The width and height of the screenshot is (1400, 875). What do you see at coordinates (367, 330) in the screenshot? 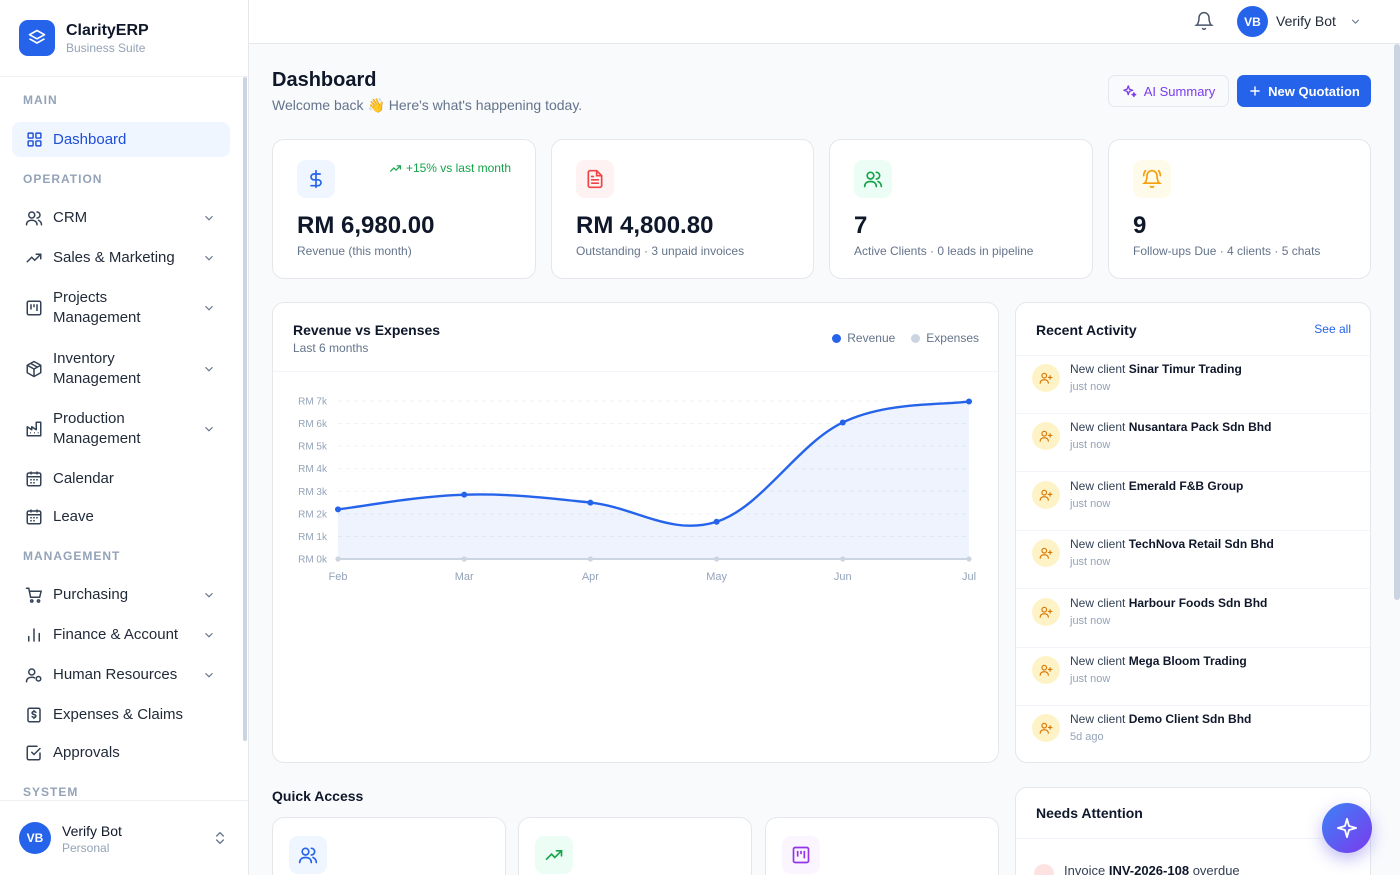
I see `chart-title: Revenue vs Expenses` at bounding box center [367, 330].